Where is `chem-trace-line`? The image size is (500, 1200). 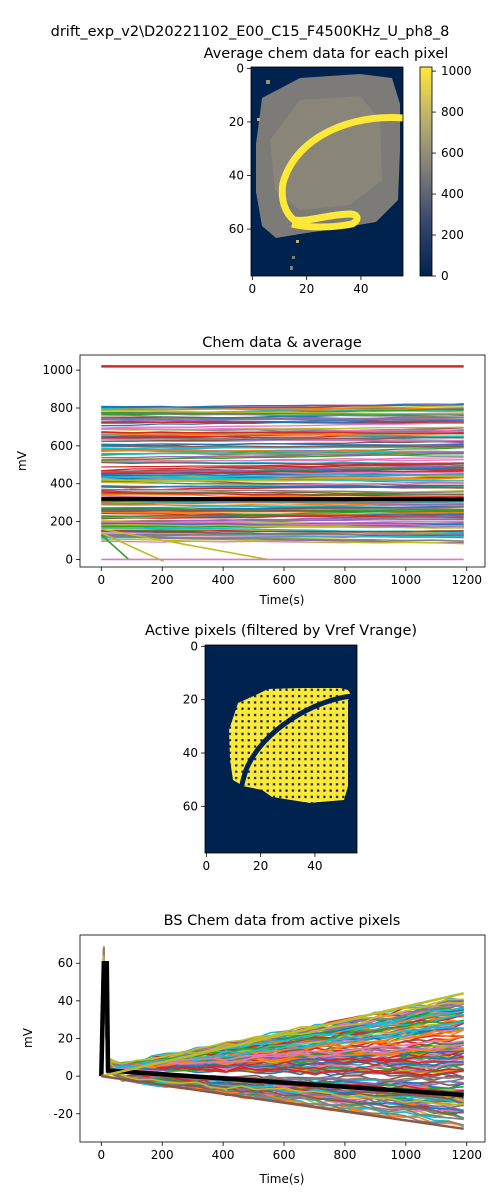 chem-trace-line is located at coordinates (282, 461).